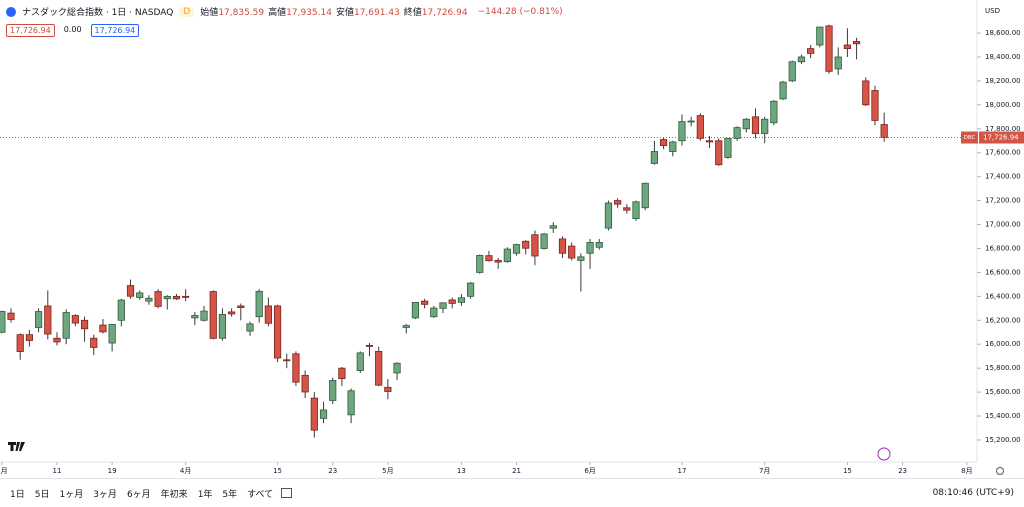 The width and height of the screenshot is (1024, 507). I want to click on currency: USD, so click(992, 11).